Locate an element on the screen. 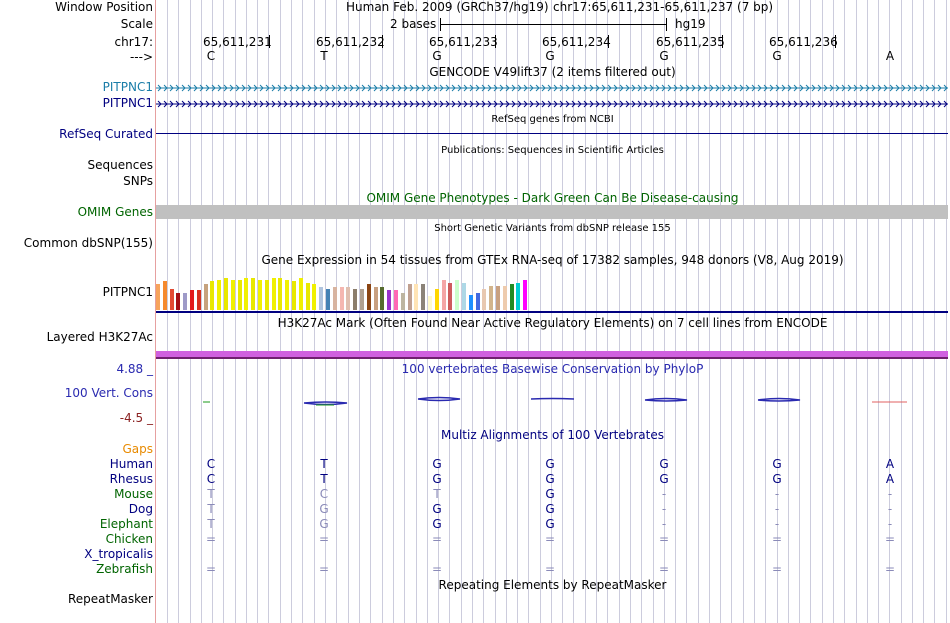  gencode-item-2-feature is located at coordinates (552, 103).